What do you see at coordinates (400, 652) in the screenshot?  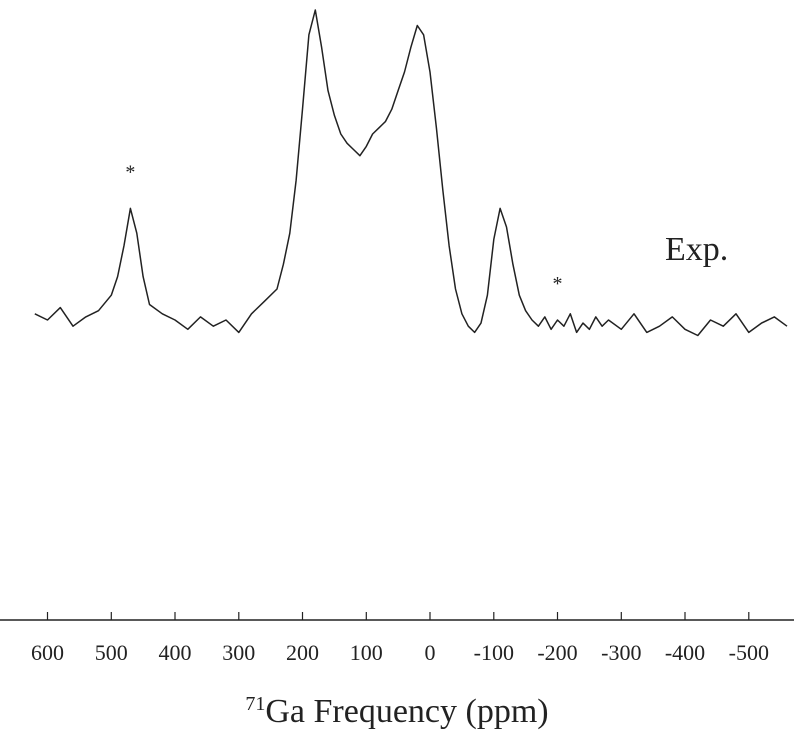 I see `x-axis-tick-labels: 600 500 400 300 200 100 0 -100 -200 -300 -400 -500` at bounding box center [400, 652].